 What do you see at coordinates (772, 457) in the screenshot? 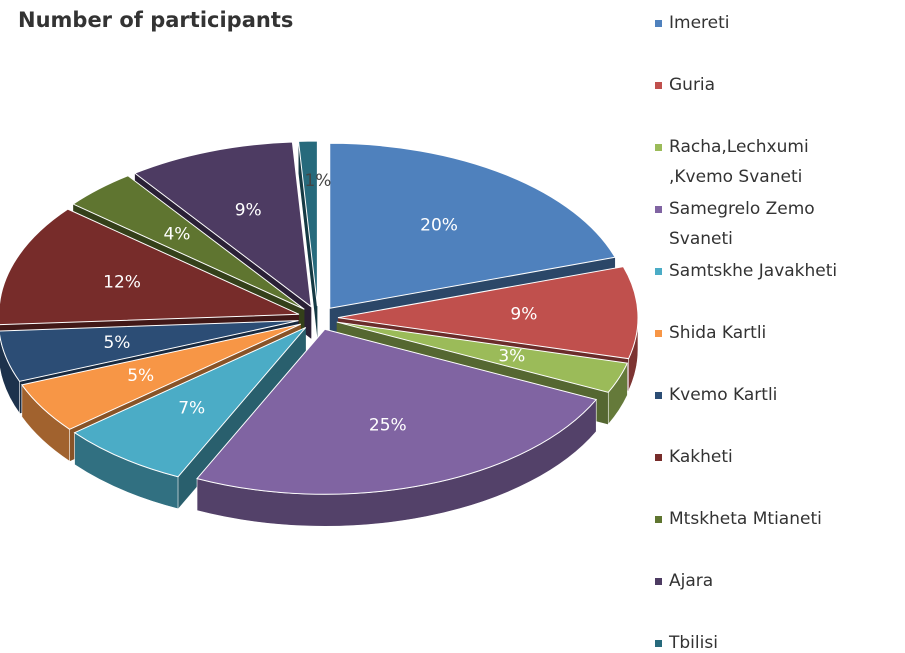
I see `legend-item: Kakheti` at bounding box center [772, 457].